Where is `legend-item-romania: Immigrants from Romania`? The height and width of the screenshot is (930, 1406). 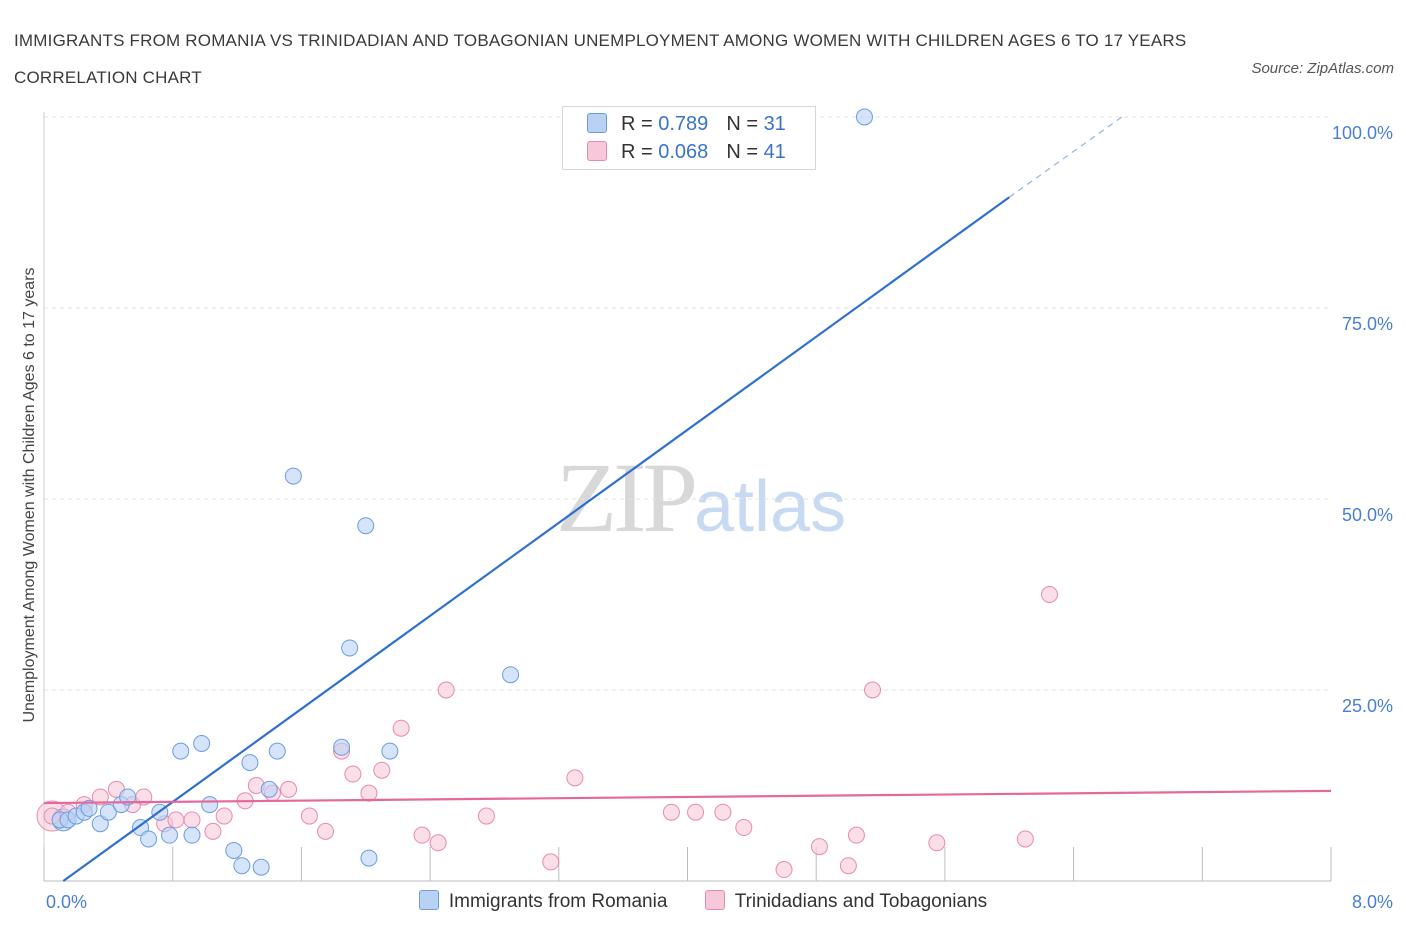
legend-item-romania: Immigrants from Romania is located at coordinates (543, 901).